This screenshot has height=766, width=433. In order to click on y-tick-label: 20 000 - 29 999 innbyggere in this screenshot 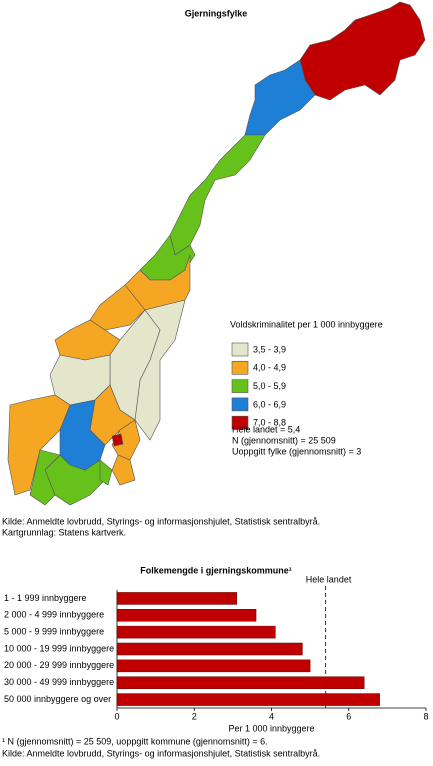, I will do `click(59, 665)`.